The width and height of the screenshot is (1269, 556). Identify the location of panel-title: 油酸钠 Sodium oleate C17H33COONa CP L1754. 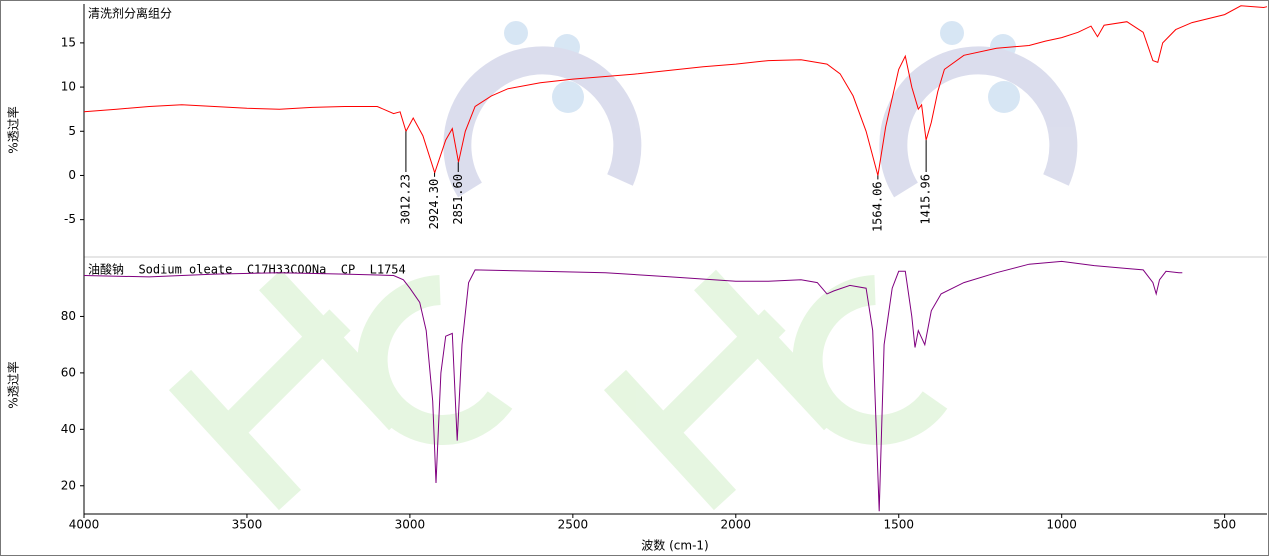
(247, 269).